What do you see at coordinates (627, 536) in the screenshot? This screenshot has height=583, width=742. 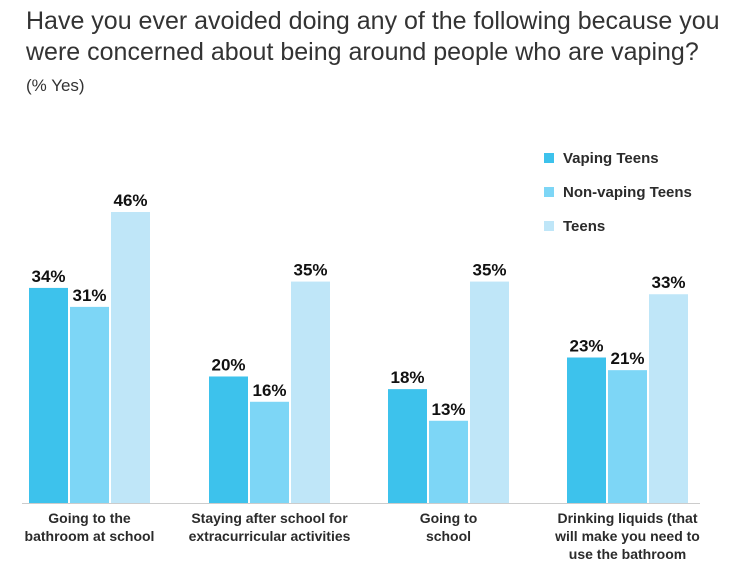 I see `category-label: will make you need to` at bounding box center [627, 536].